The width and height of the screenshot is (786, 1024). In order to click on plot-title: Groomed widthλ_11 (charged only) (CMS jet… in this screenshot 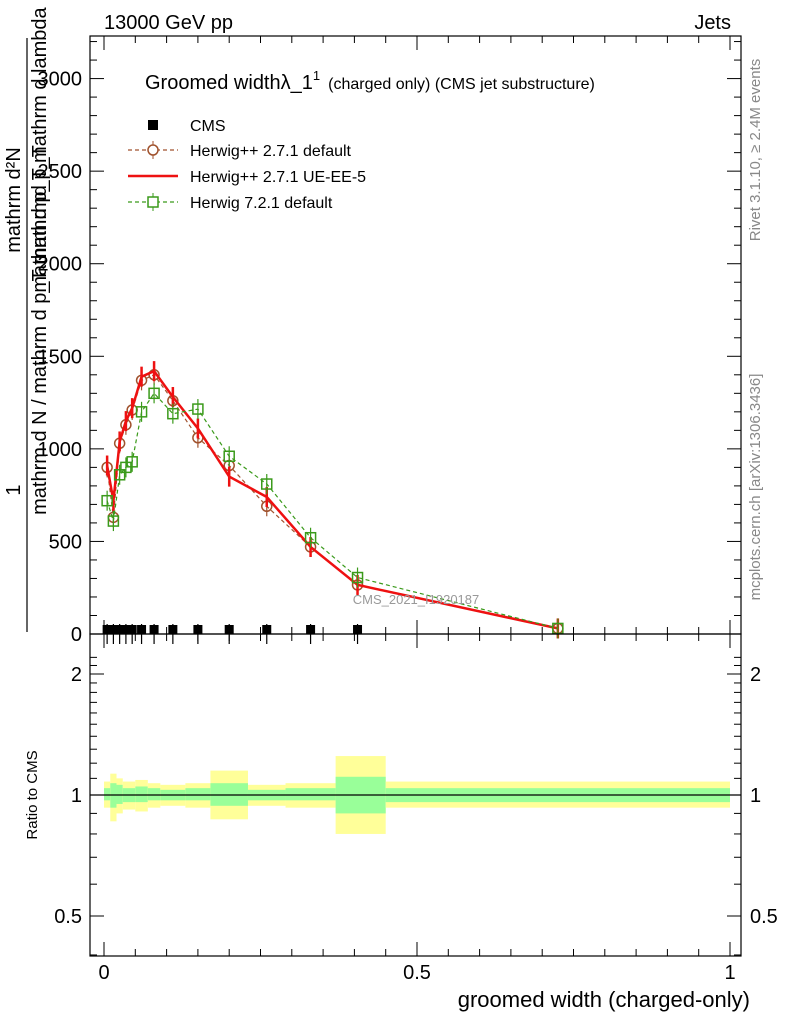, I will do `click(370, 81)`.